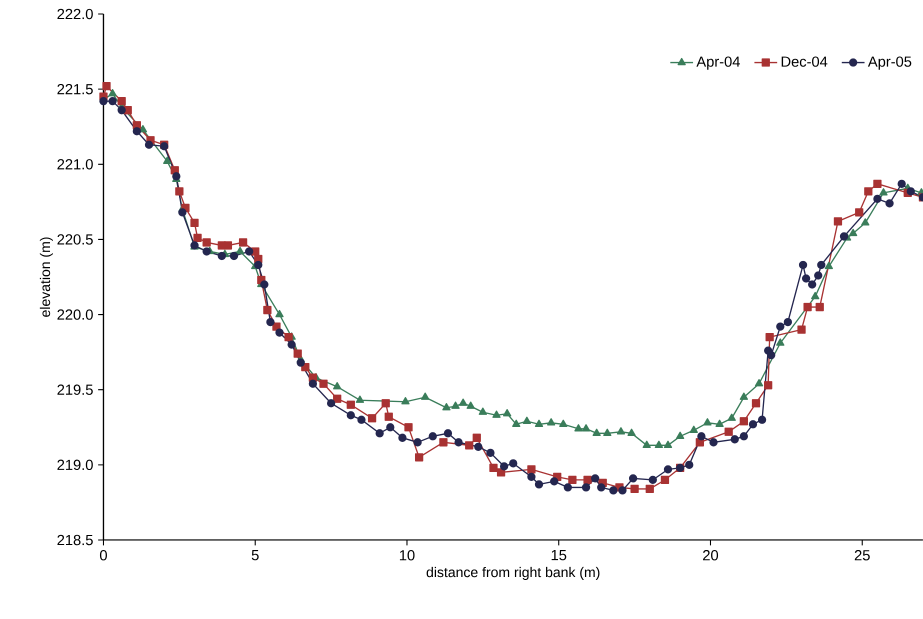 The image size is (923, 619). Describe the element at coordinates (805, 61) in the screenshot. I see `legend-label: Dec-04` at that location.